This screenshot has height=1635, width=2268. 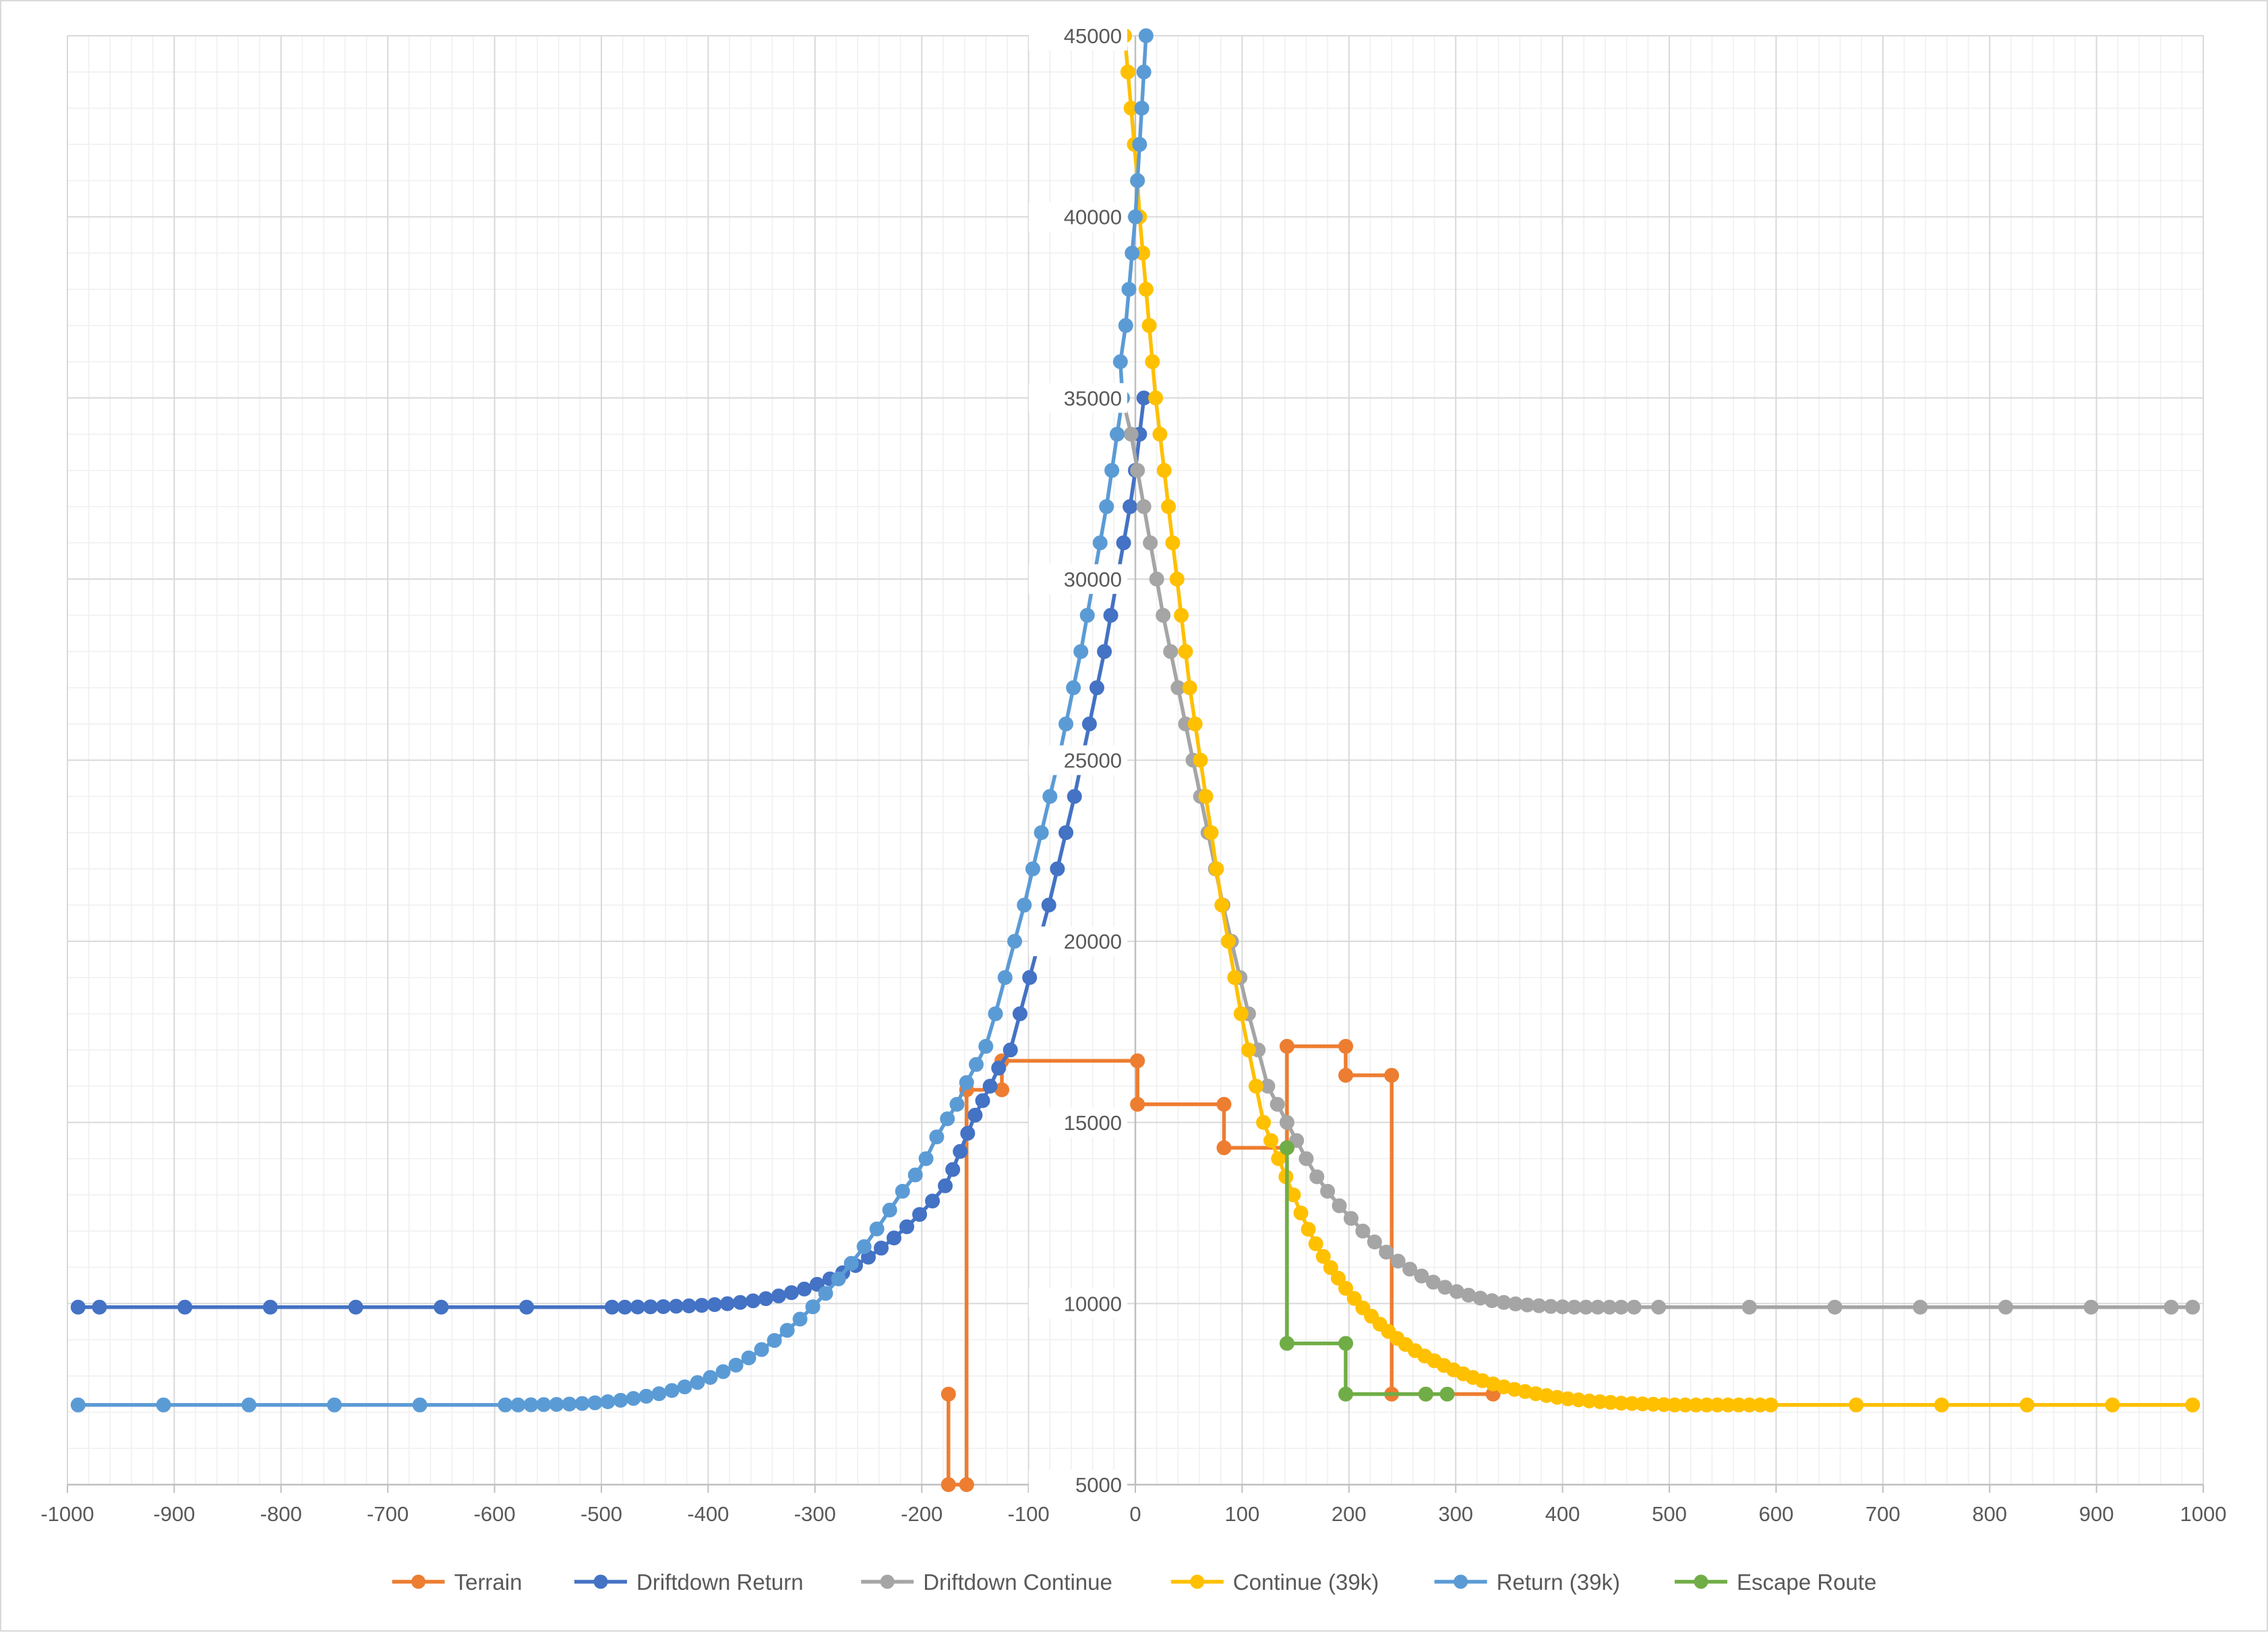 What do you see at coordinates (1093, 580) in the screenshot?
I see `y-tick-label: 30000` at bounding box center [1093, 580].